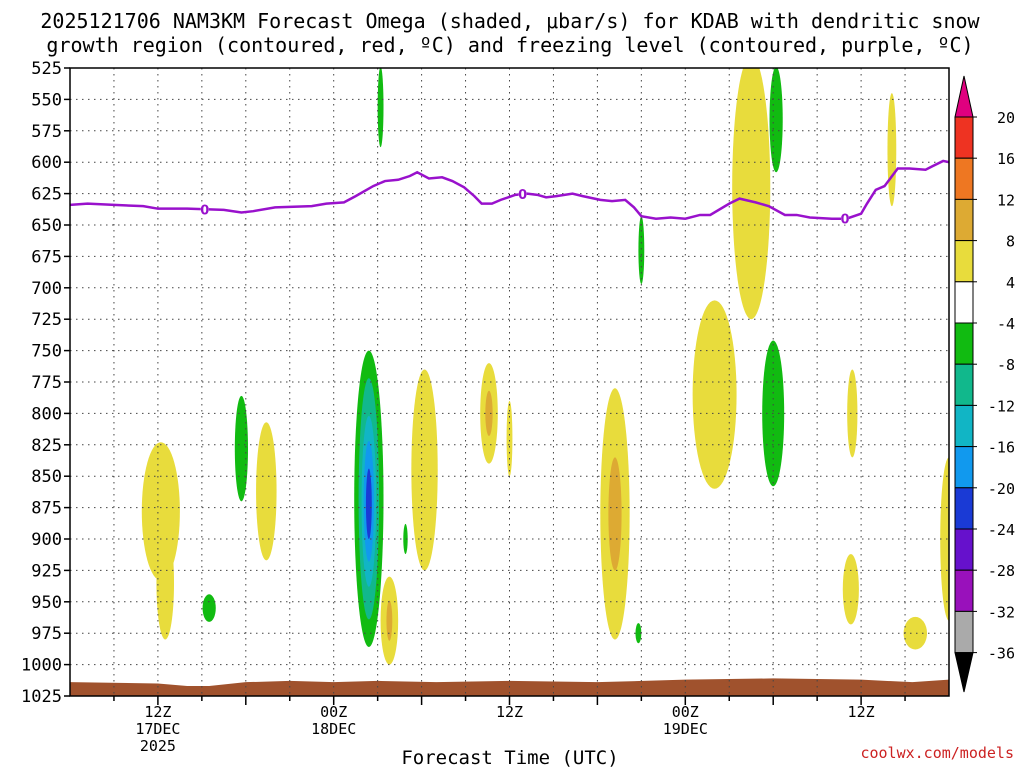 This screenshot has height=768, width=1024. What do you see at coordinates (1001, 612) in the screenshot?
I see `colorbar-label: -32` at bounding box center [1001, 612].